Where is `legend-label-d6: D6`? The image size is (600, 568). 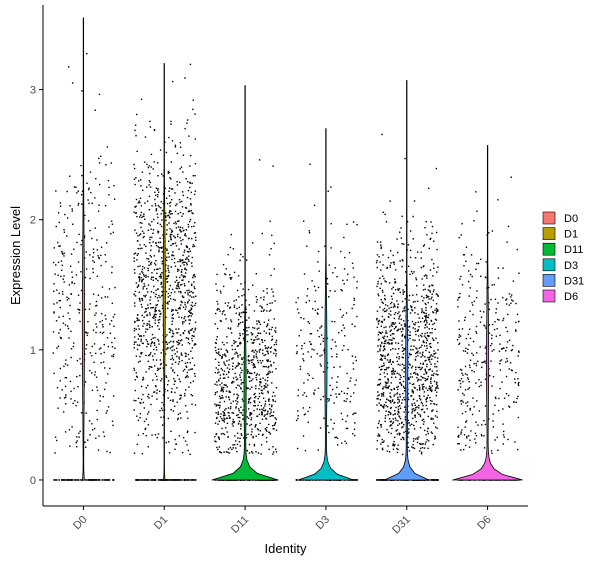 legend-label-d6: D6 is located at coordinates (571, 297).